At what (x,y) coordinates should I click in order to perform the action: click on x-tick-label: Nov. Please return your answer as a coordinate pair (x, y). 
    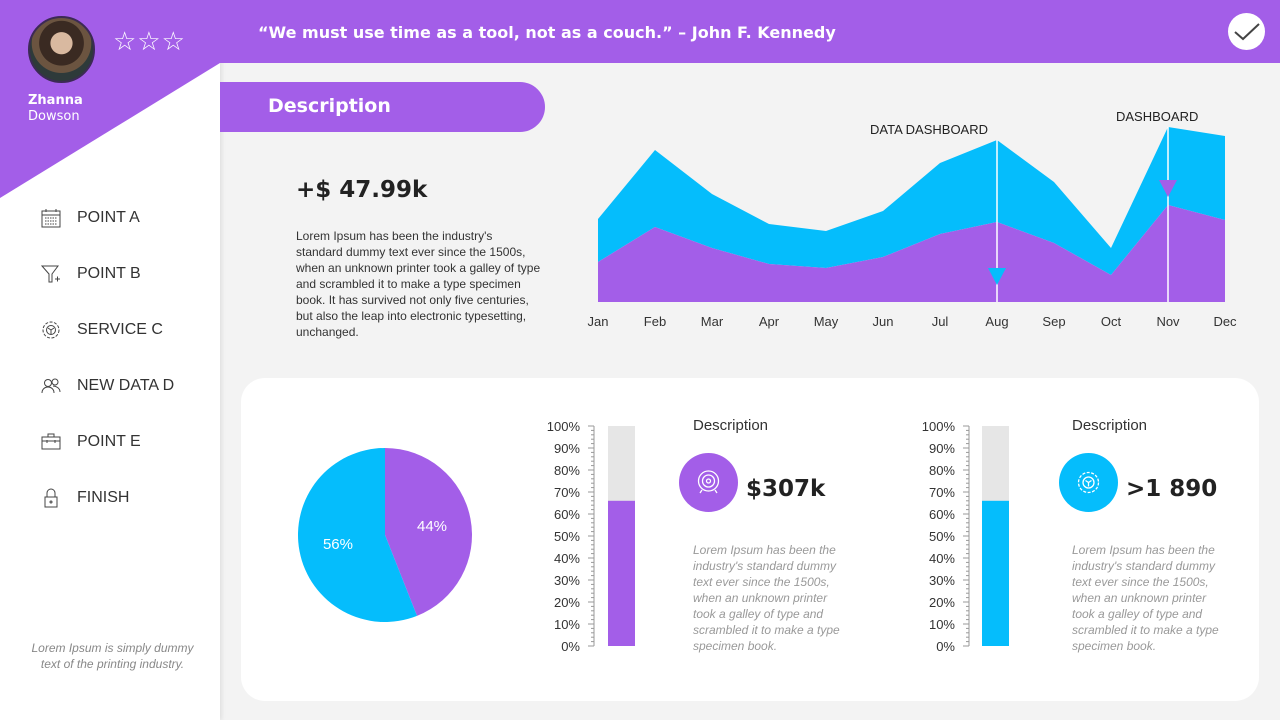
    Looking at the image, I should click on (1168, 321).